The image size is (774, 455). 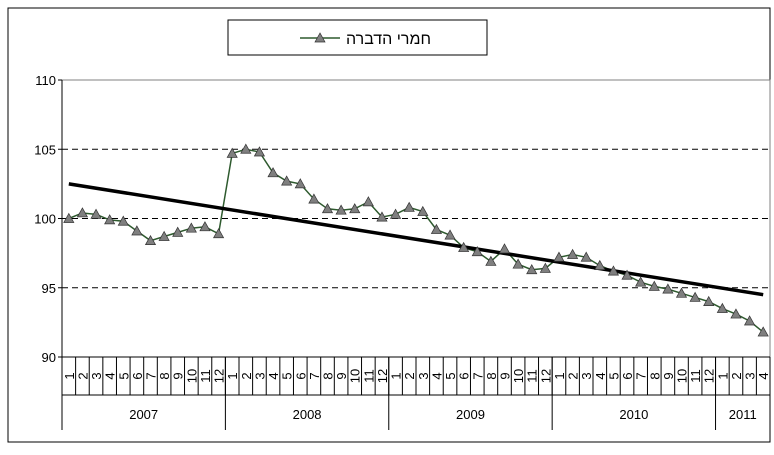 What do you see at coordinates (307, 414) in the screenshot?
I see `year-label: 2008` at bounding box center [307, 414].